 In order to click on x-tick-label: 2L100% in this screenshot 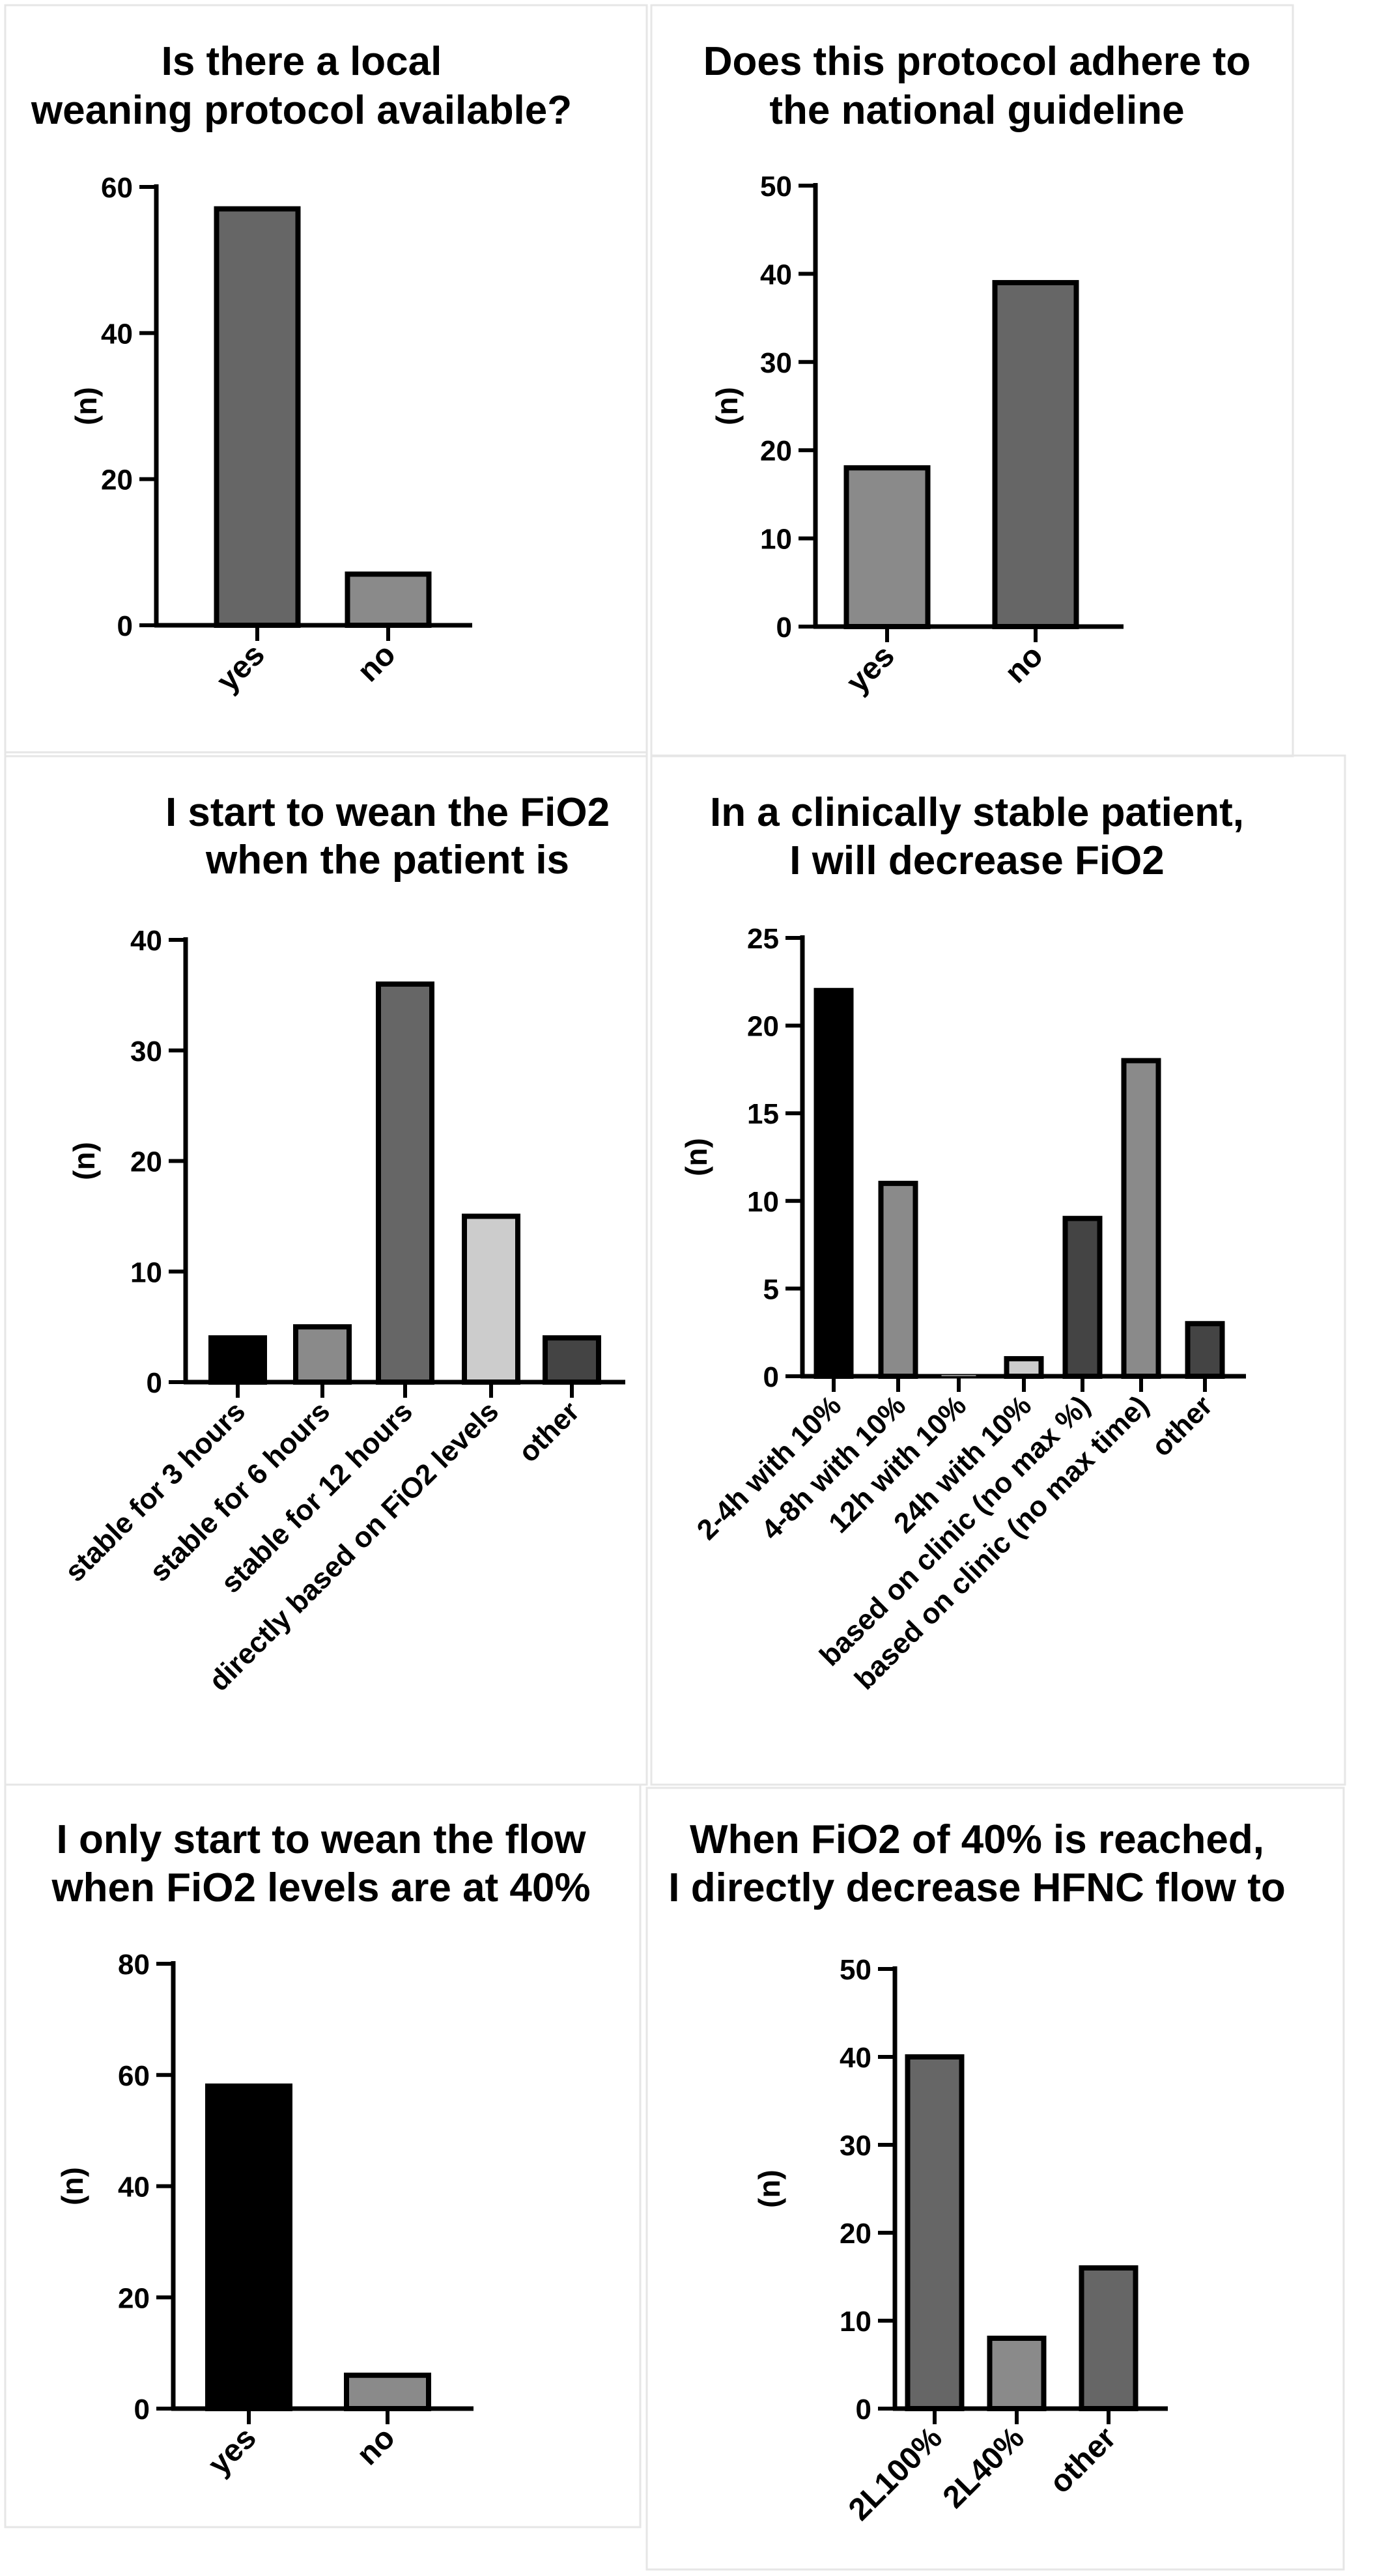, I will do `click(895, 2473)`.